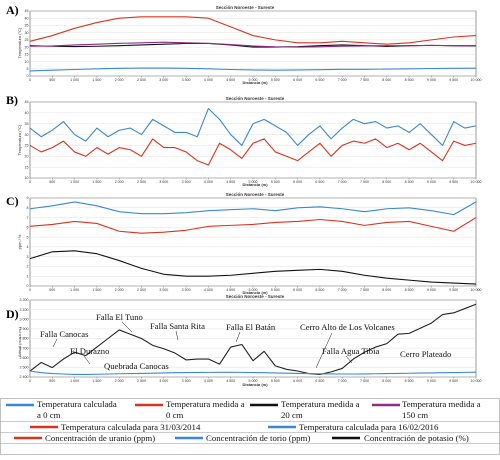  What do you see at coordinates (19, 241) in the screenshot?
I see `panel-c-ylabel: ppm / %` at bounding box center [19, 241].